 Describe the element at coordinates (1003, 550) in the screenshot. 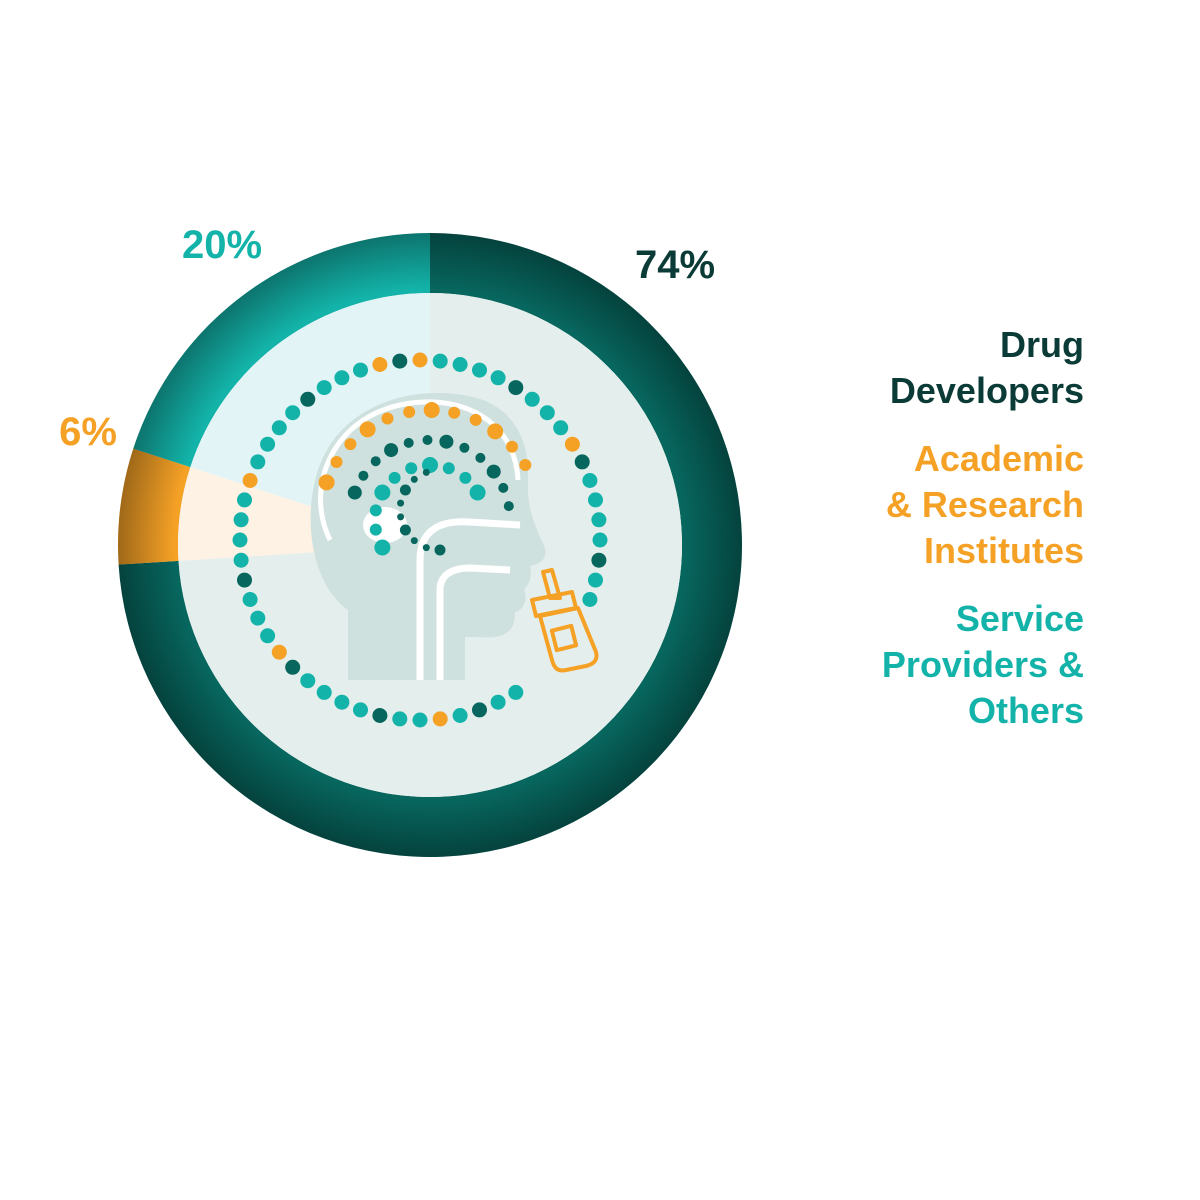

I see `legend-label: Institutes` at that location.